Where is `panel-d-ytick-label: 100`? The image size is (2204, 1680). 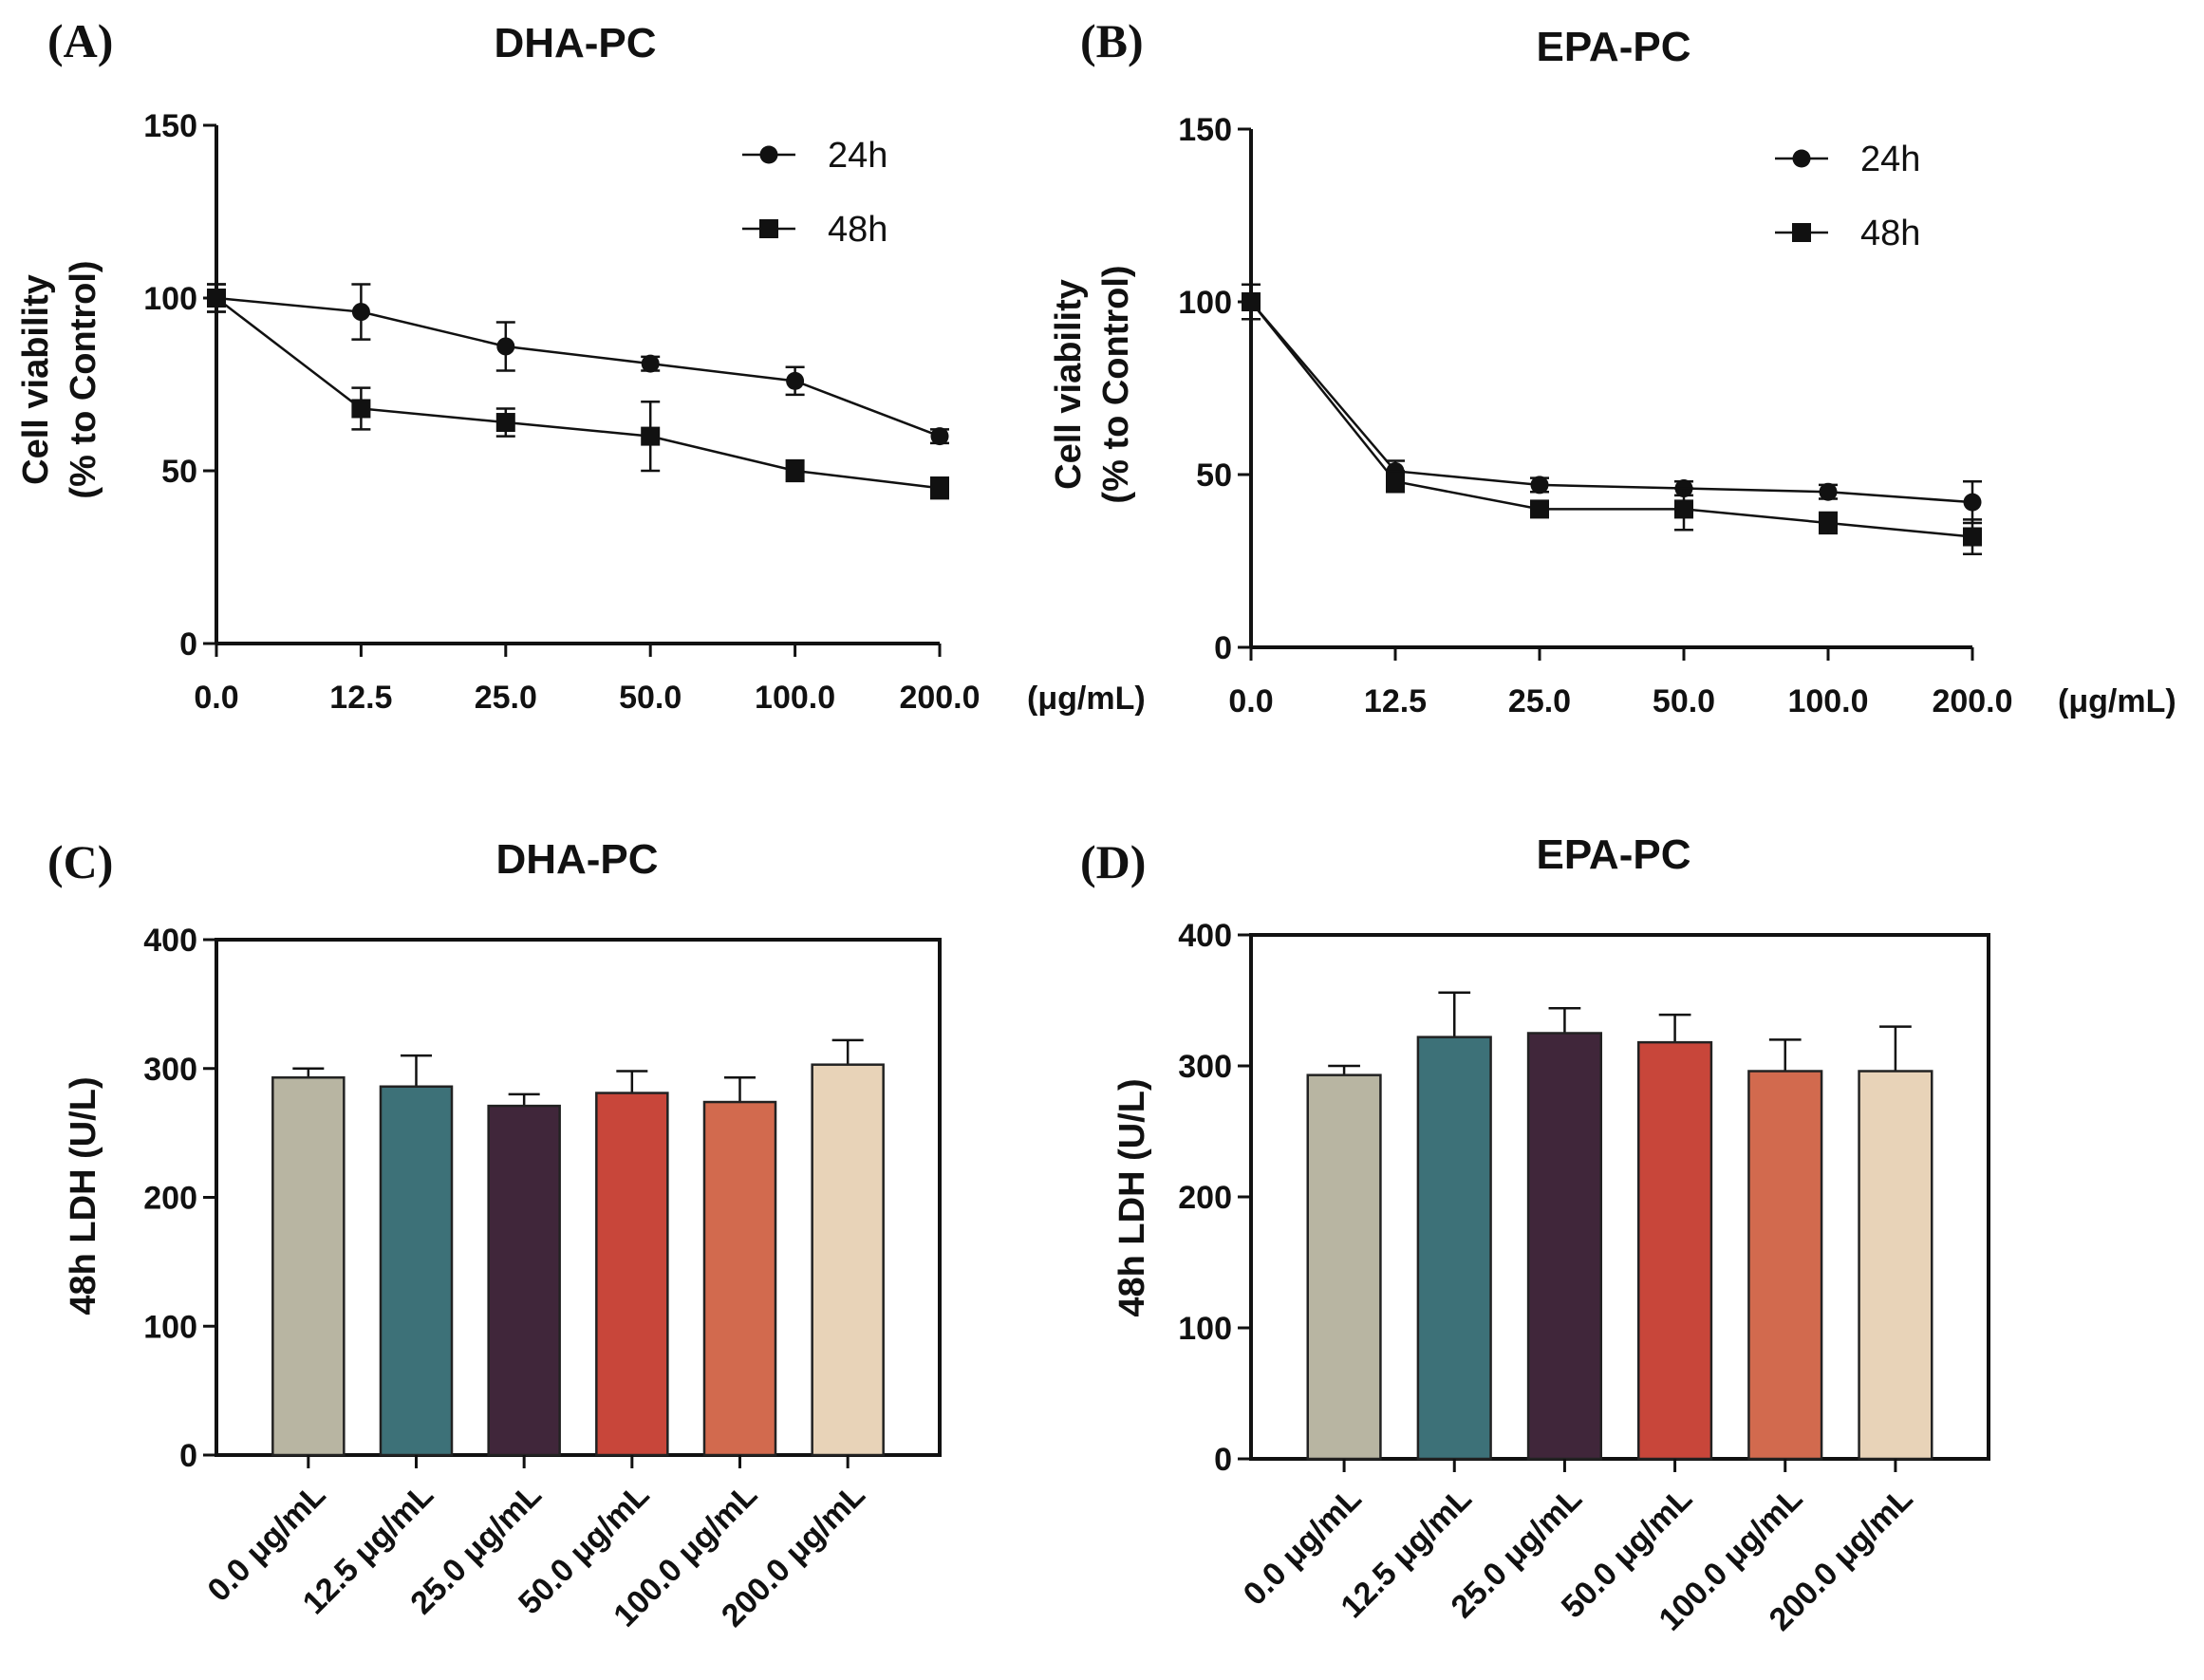 panel-d-ytick-label: 100 is located at coordinates (1205, 1329).